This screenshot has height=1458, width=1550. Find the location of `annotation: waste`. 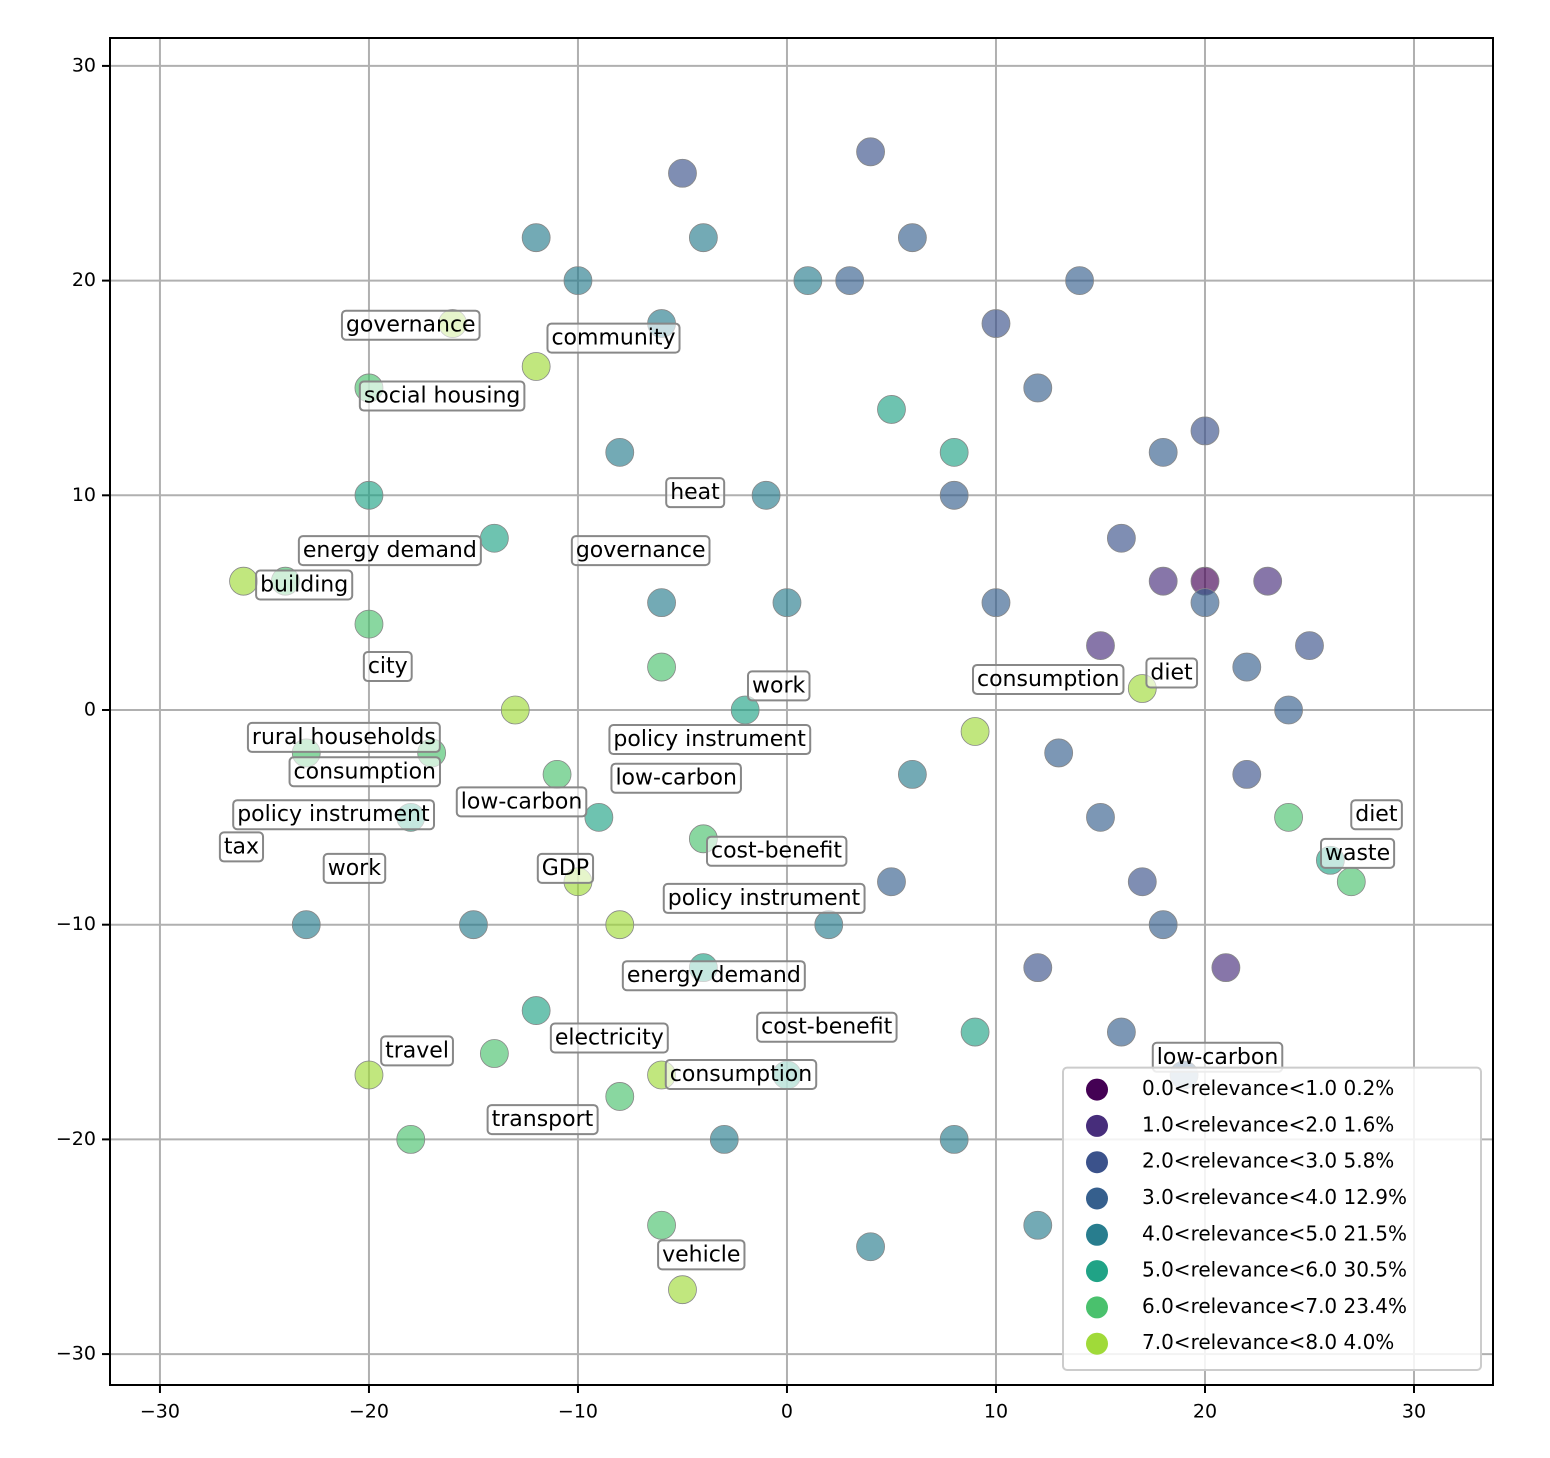

annotation: waste is located at coordinates (1357, 853).